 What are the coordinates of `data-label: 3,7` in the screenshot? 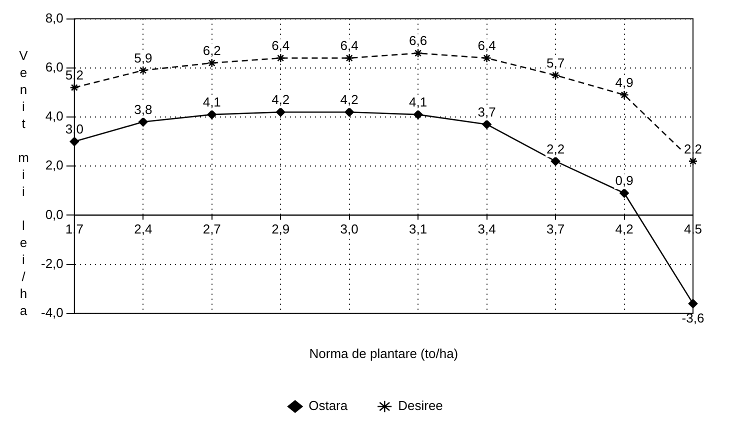 It's located at (487, 112).